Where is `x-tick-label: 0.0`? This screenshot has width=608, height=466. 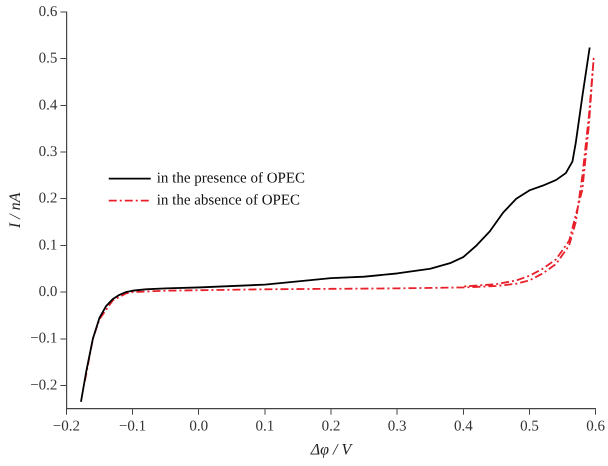 x-tick-label: 0.0 is located at coordinates (198, 426).